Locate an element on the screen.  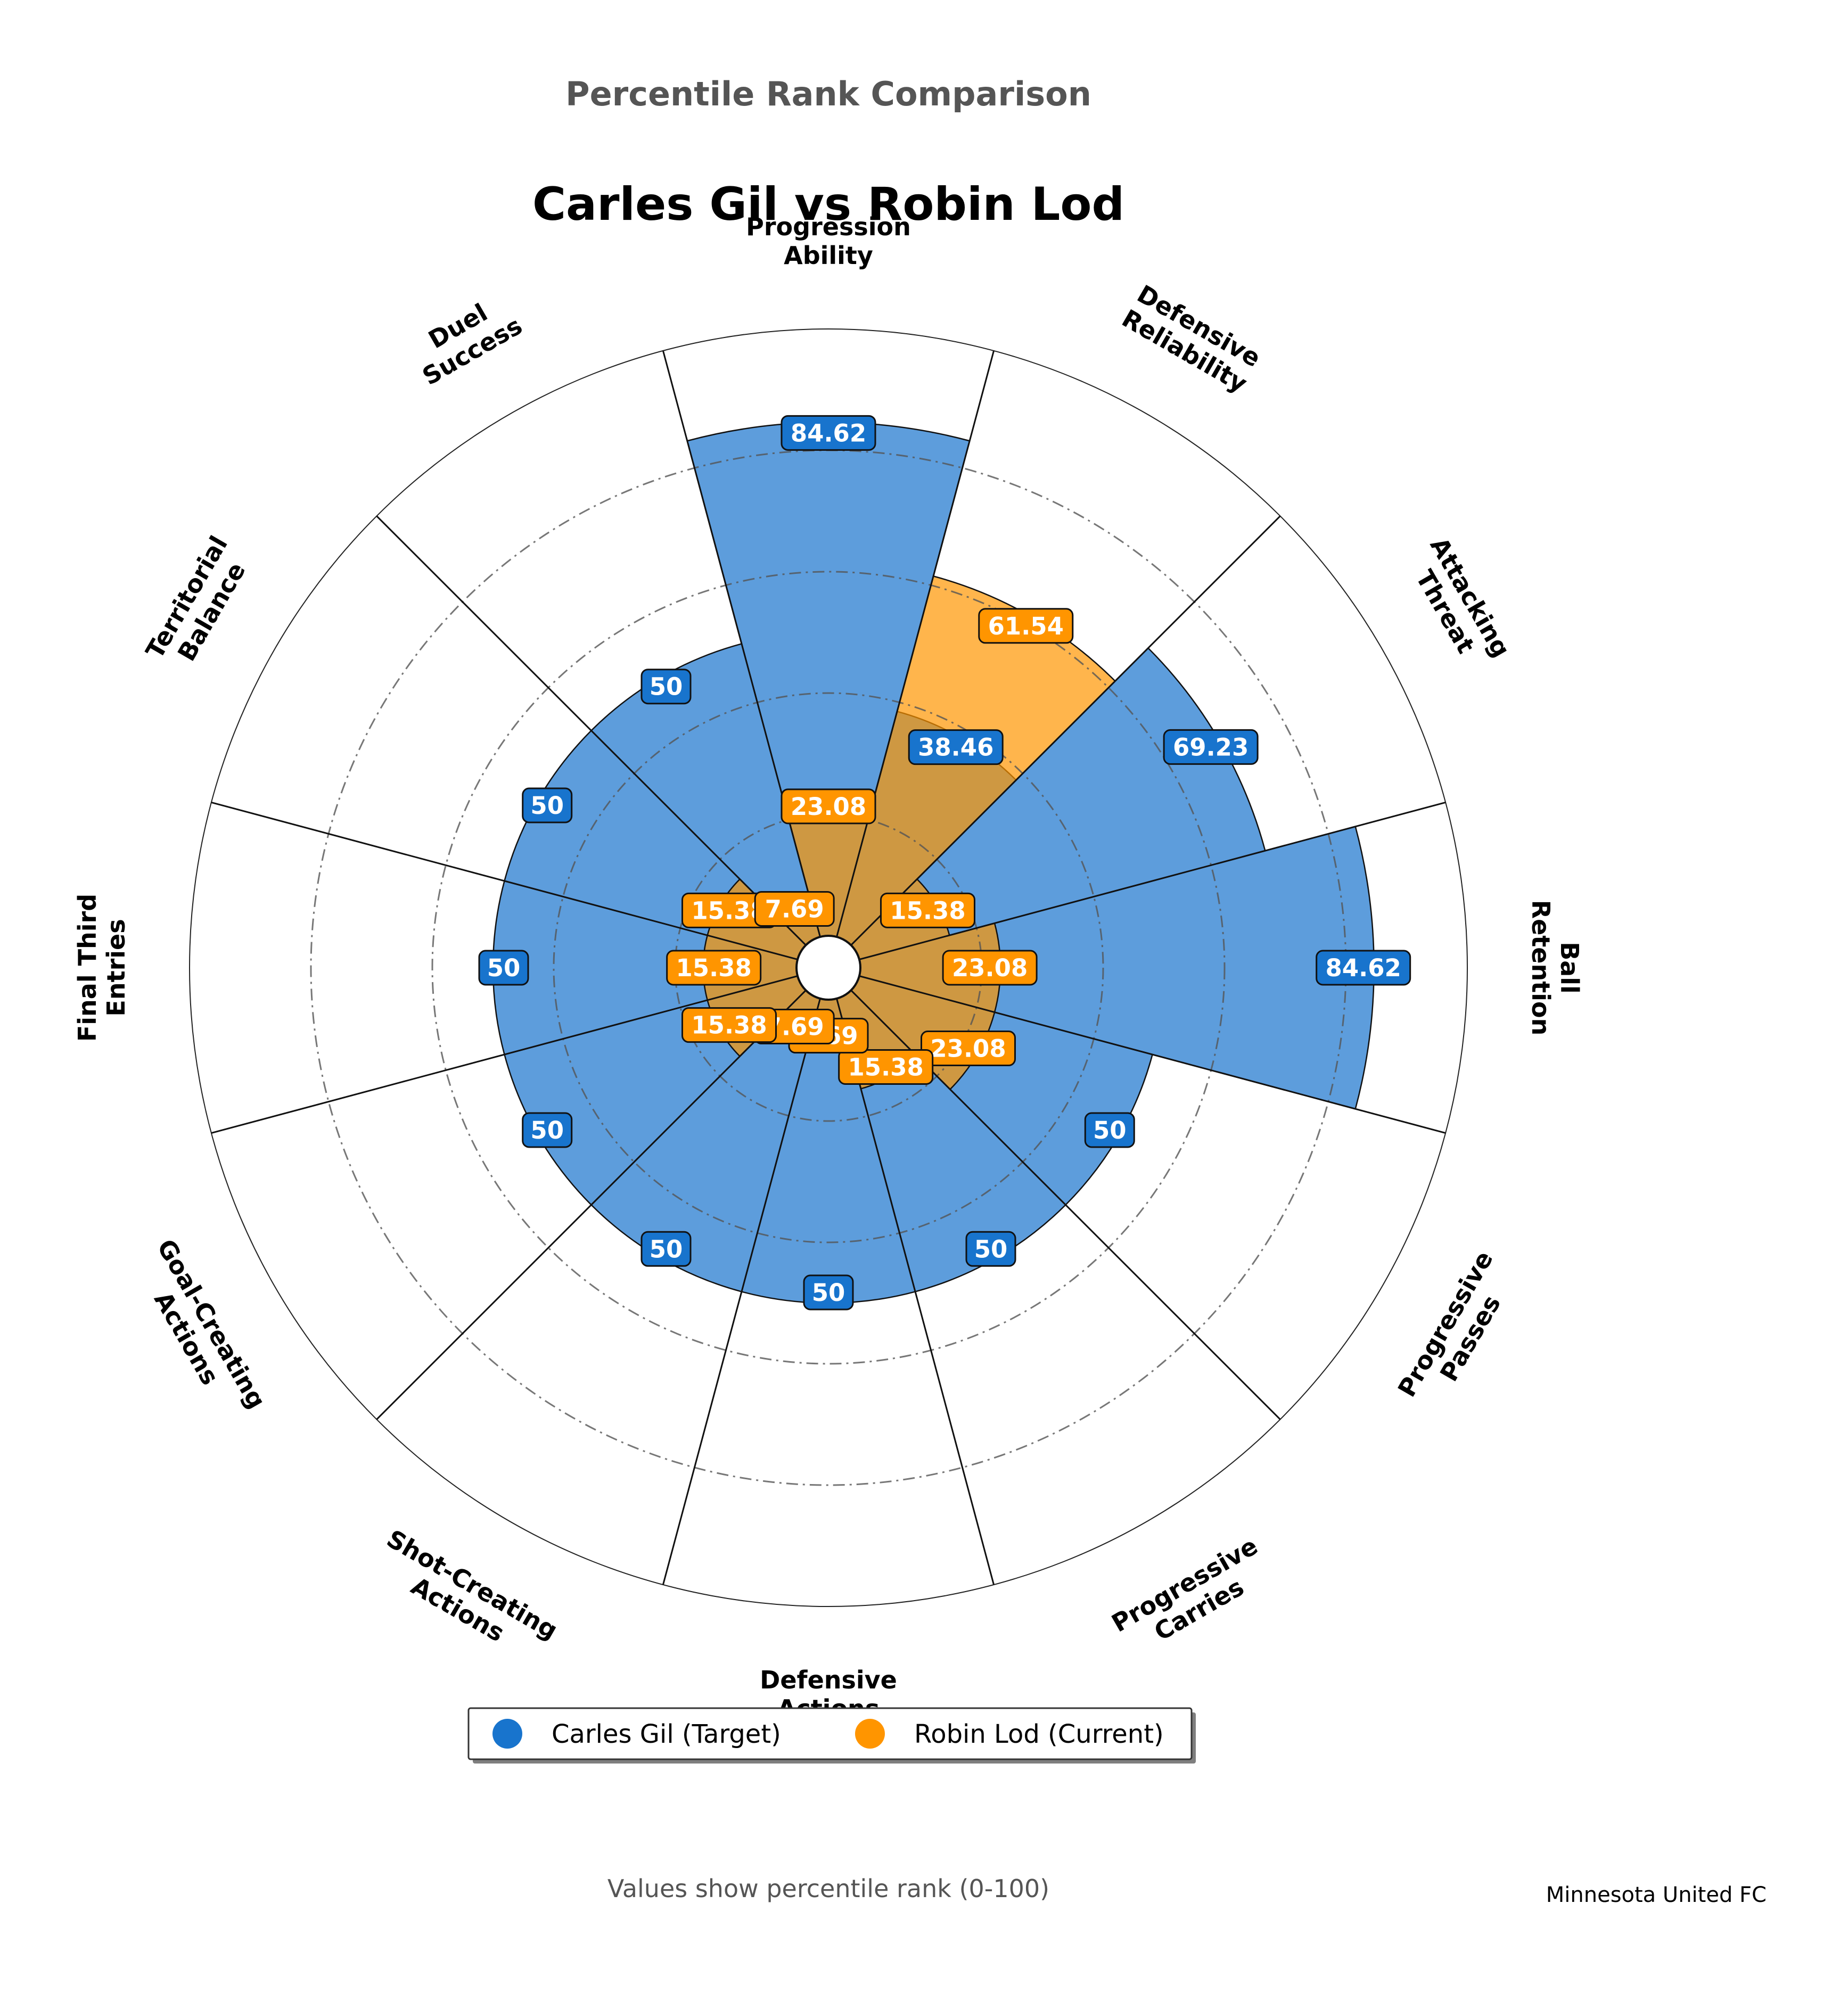
legend-marker-target is located at coordinates (507, 1734).